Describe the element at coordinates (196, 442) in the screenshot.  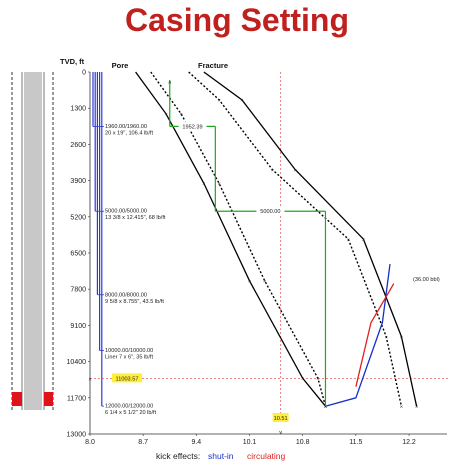
I see `x-tick-label: 9.4` at that location.